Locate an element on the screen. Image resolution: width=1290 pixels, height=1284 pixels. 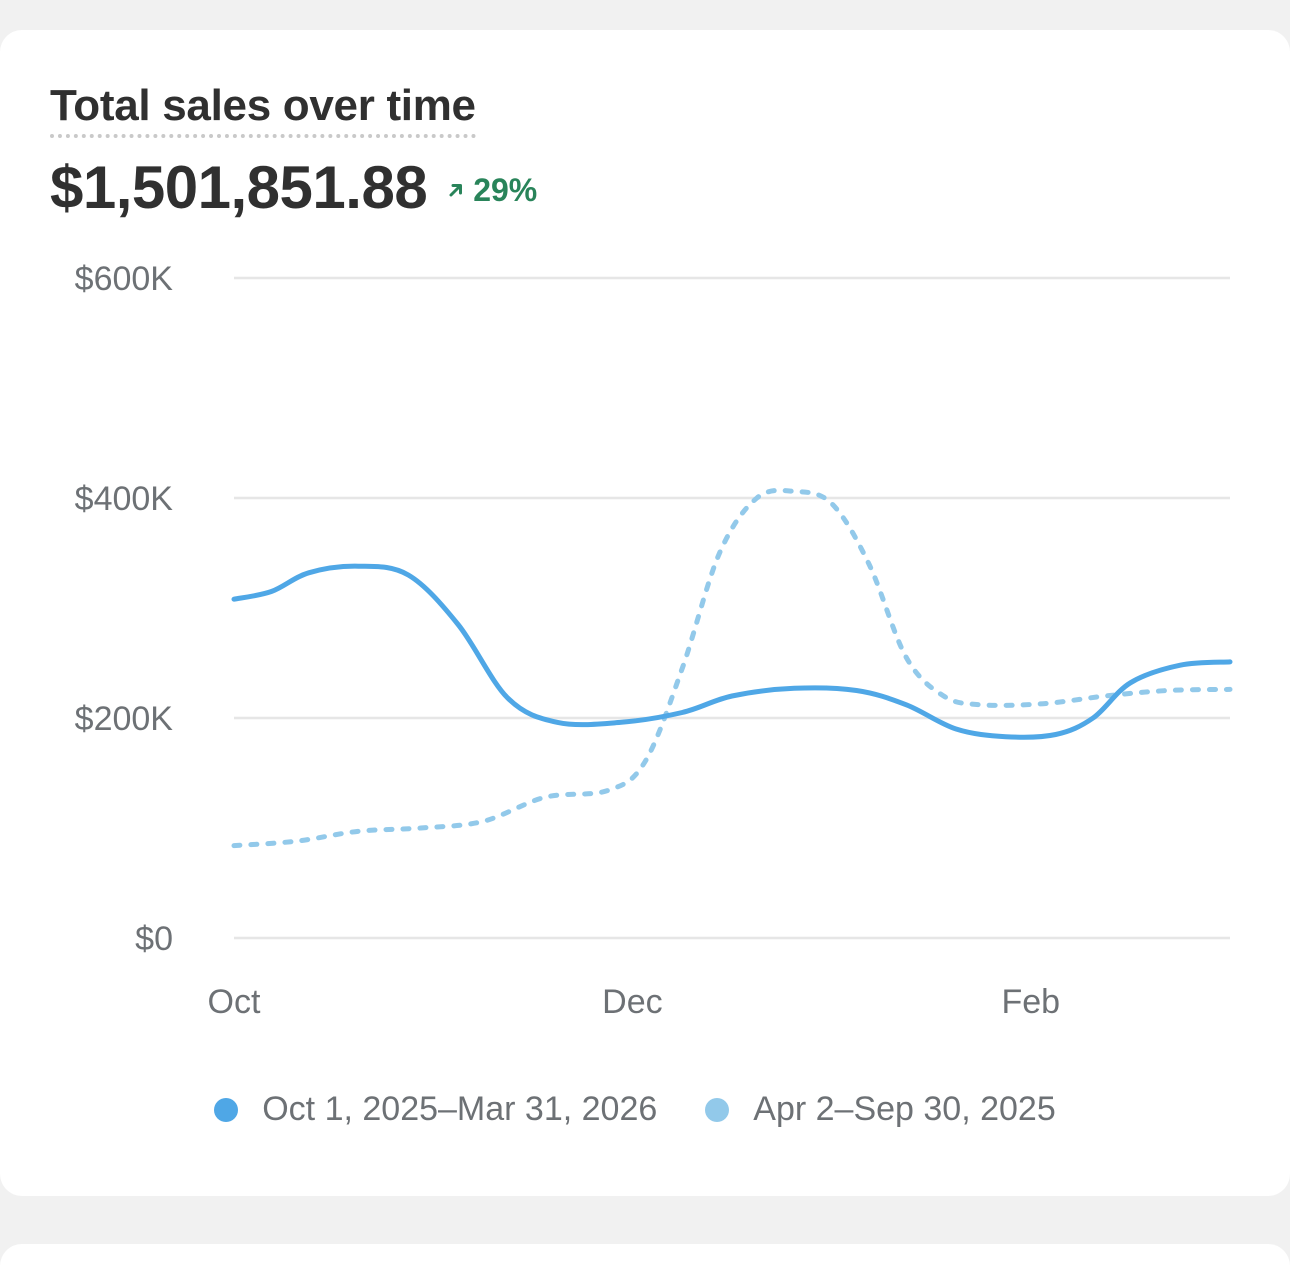
x-tick-label: Oct is located at coordinates (234, 1002).